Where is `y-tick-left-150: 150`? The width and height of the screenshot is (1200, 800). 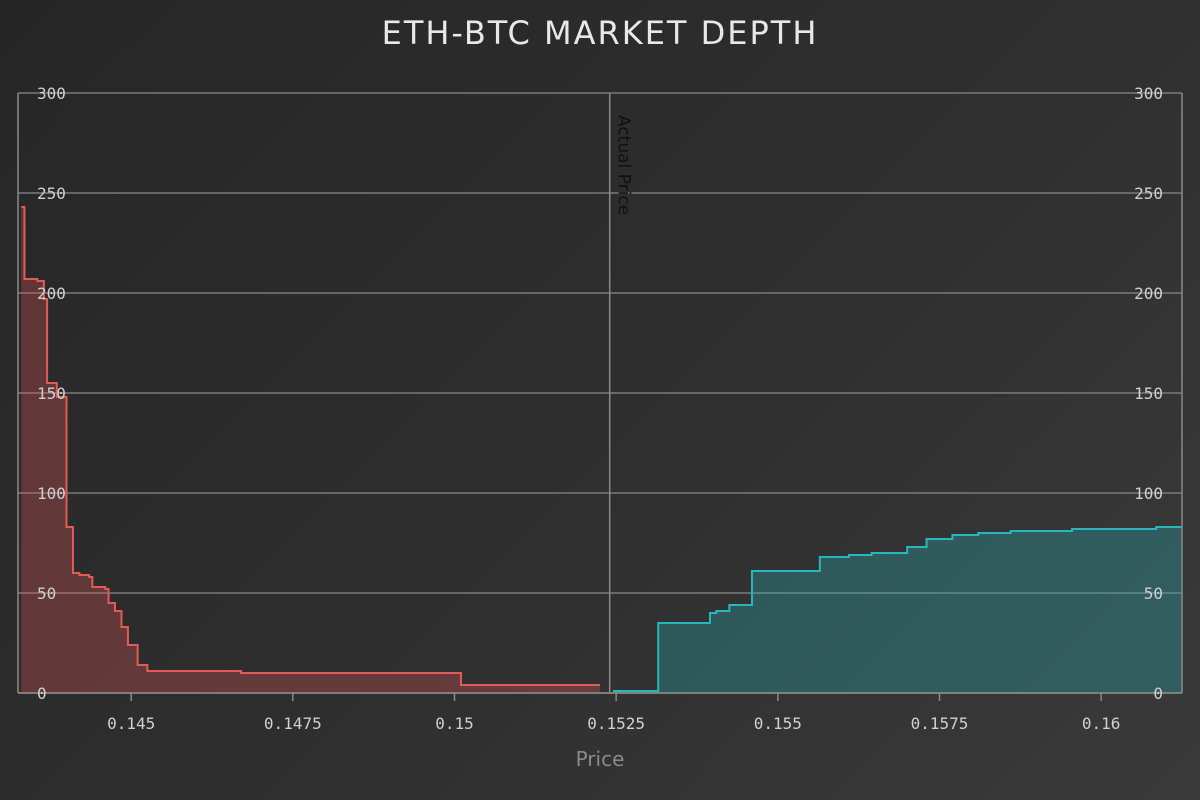
y-tick-left-150: 150 is located at coordinates (51, 393).